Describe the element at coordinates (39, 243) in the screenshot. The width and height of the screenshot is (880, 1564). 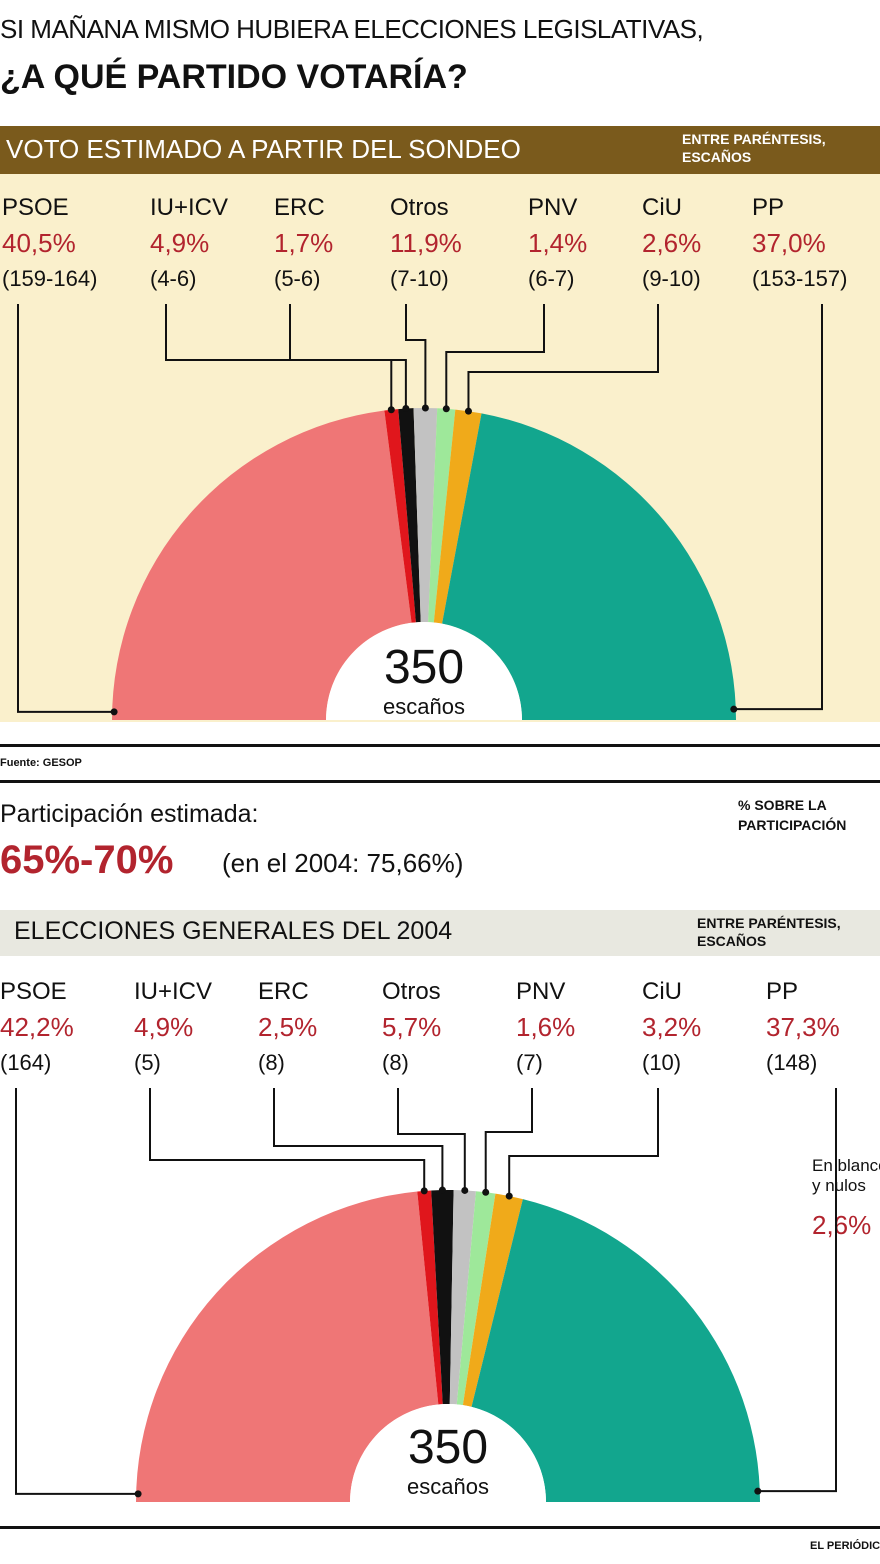
I see `party-percent-psoe: 40,5%` at that location.